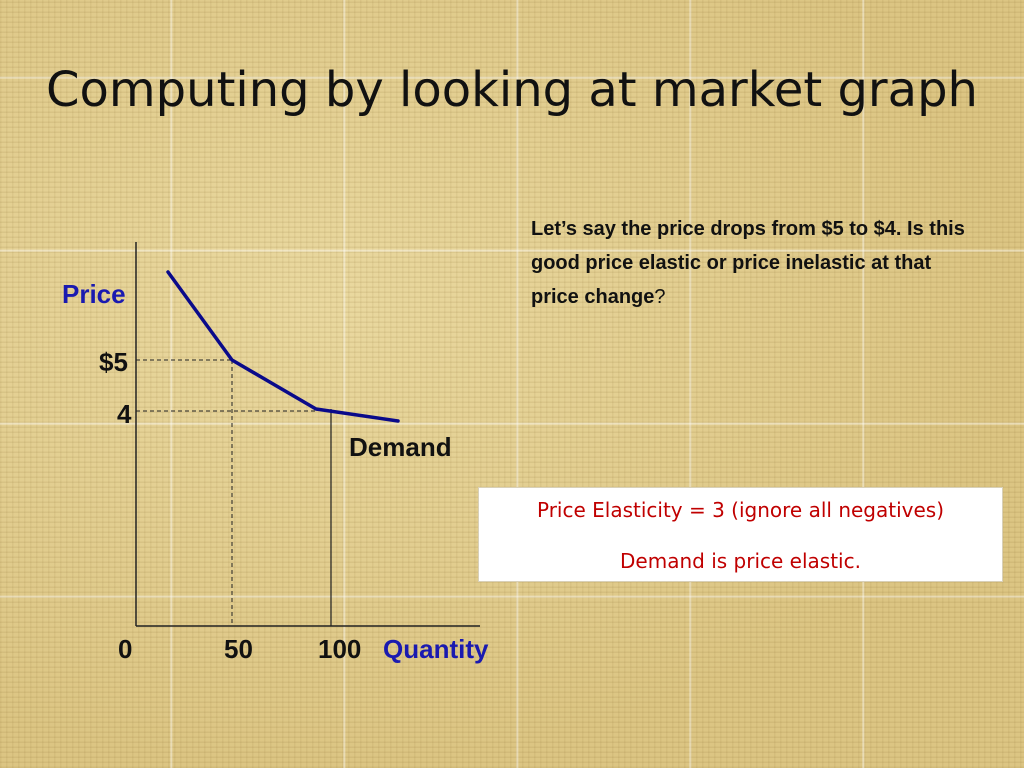 The width and height of the screenshot is (1024, 768). I want to click on price-5-label: $5, so click(113, 362).